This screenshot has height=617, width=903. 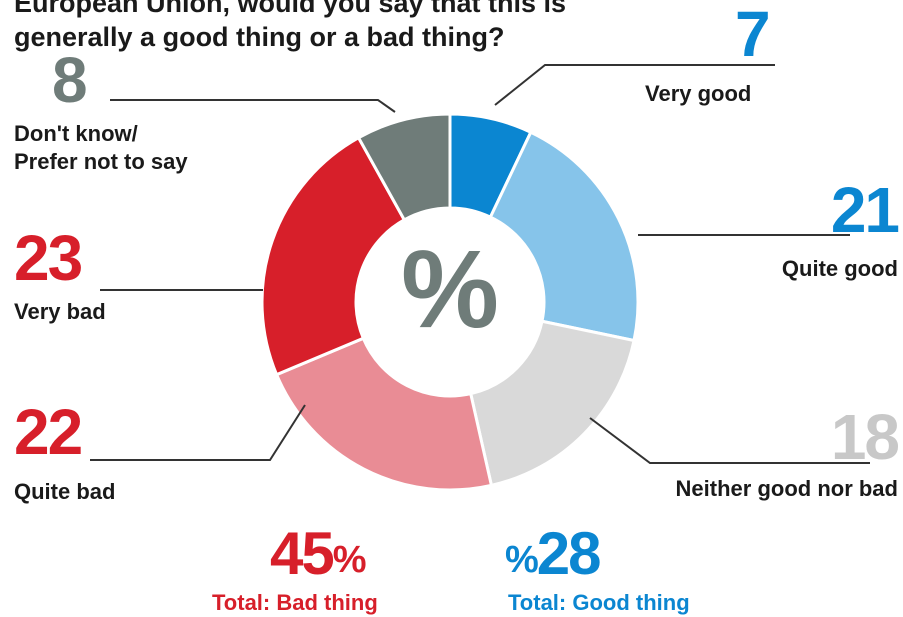 What do you see at coordinates (522, 560) in the screenshot?
I see `total-good-percent-sign: %` at bounding box center [522, 560].